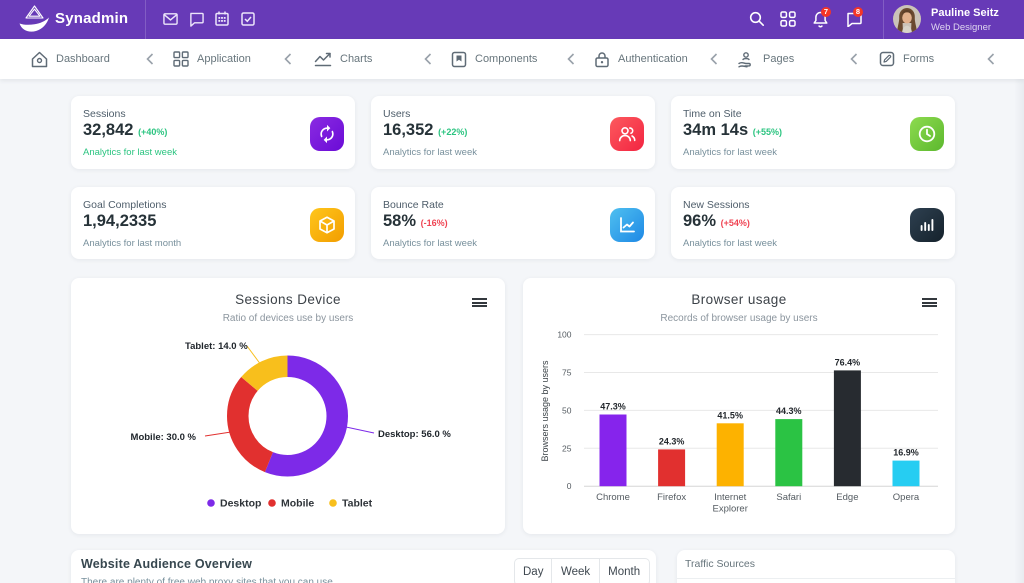 This screenshot has width=1024, height=583. Describe the element at coordinates (906, 497) in the screenshot. I see `svg-text: Opera` at that location.